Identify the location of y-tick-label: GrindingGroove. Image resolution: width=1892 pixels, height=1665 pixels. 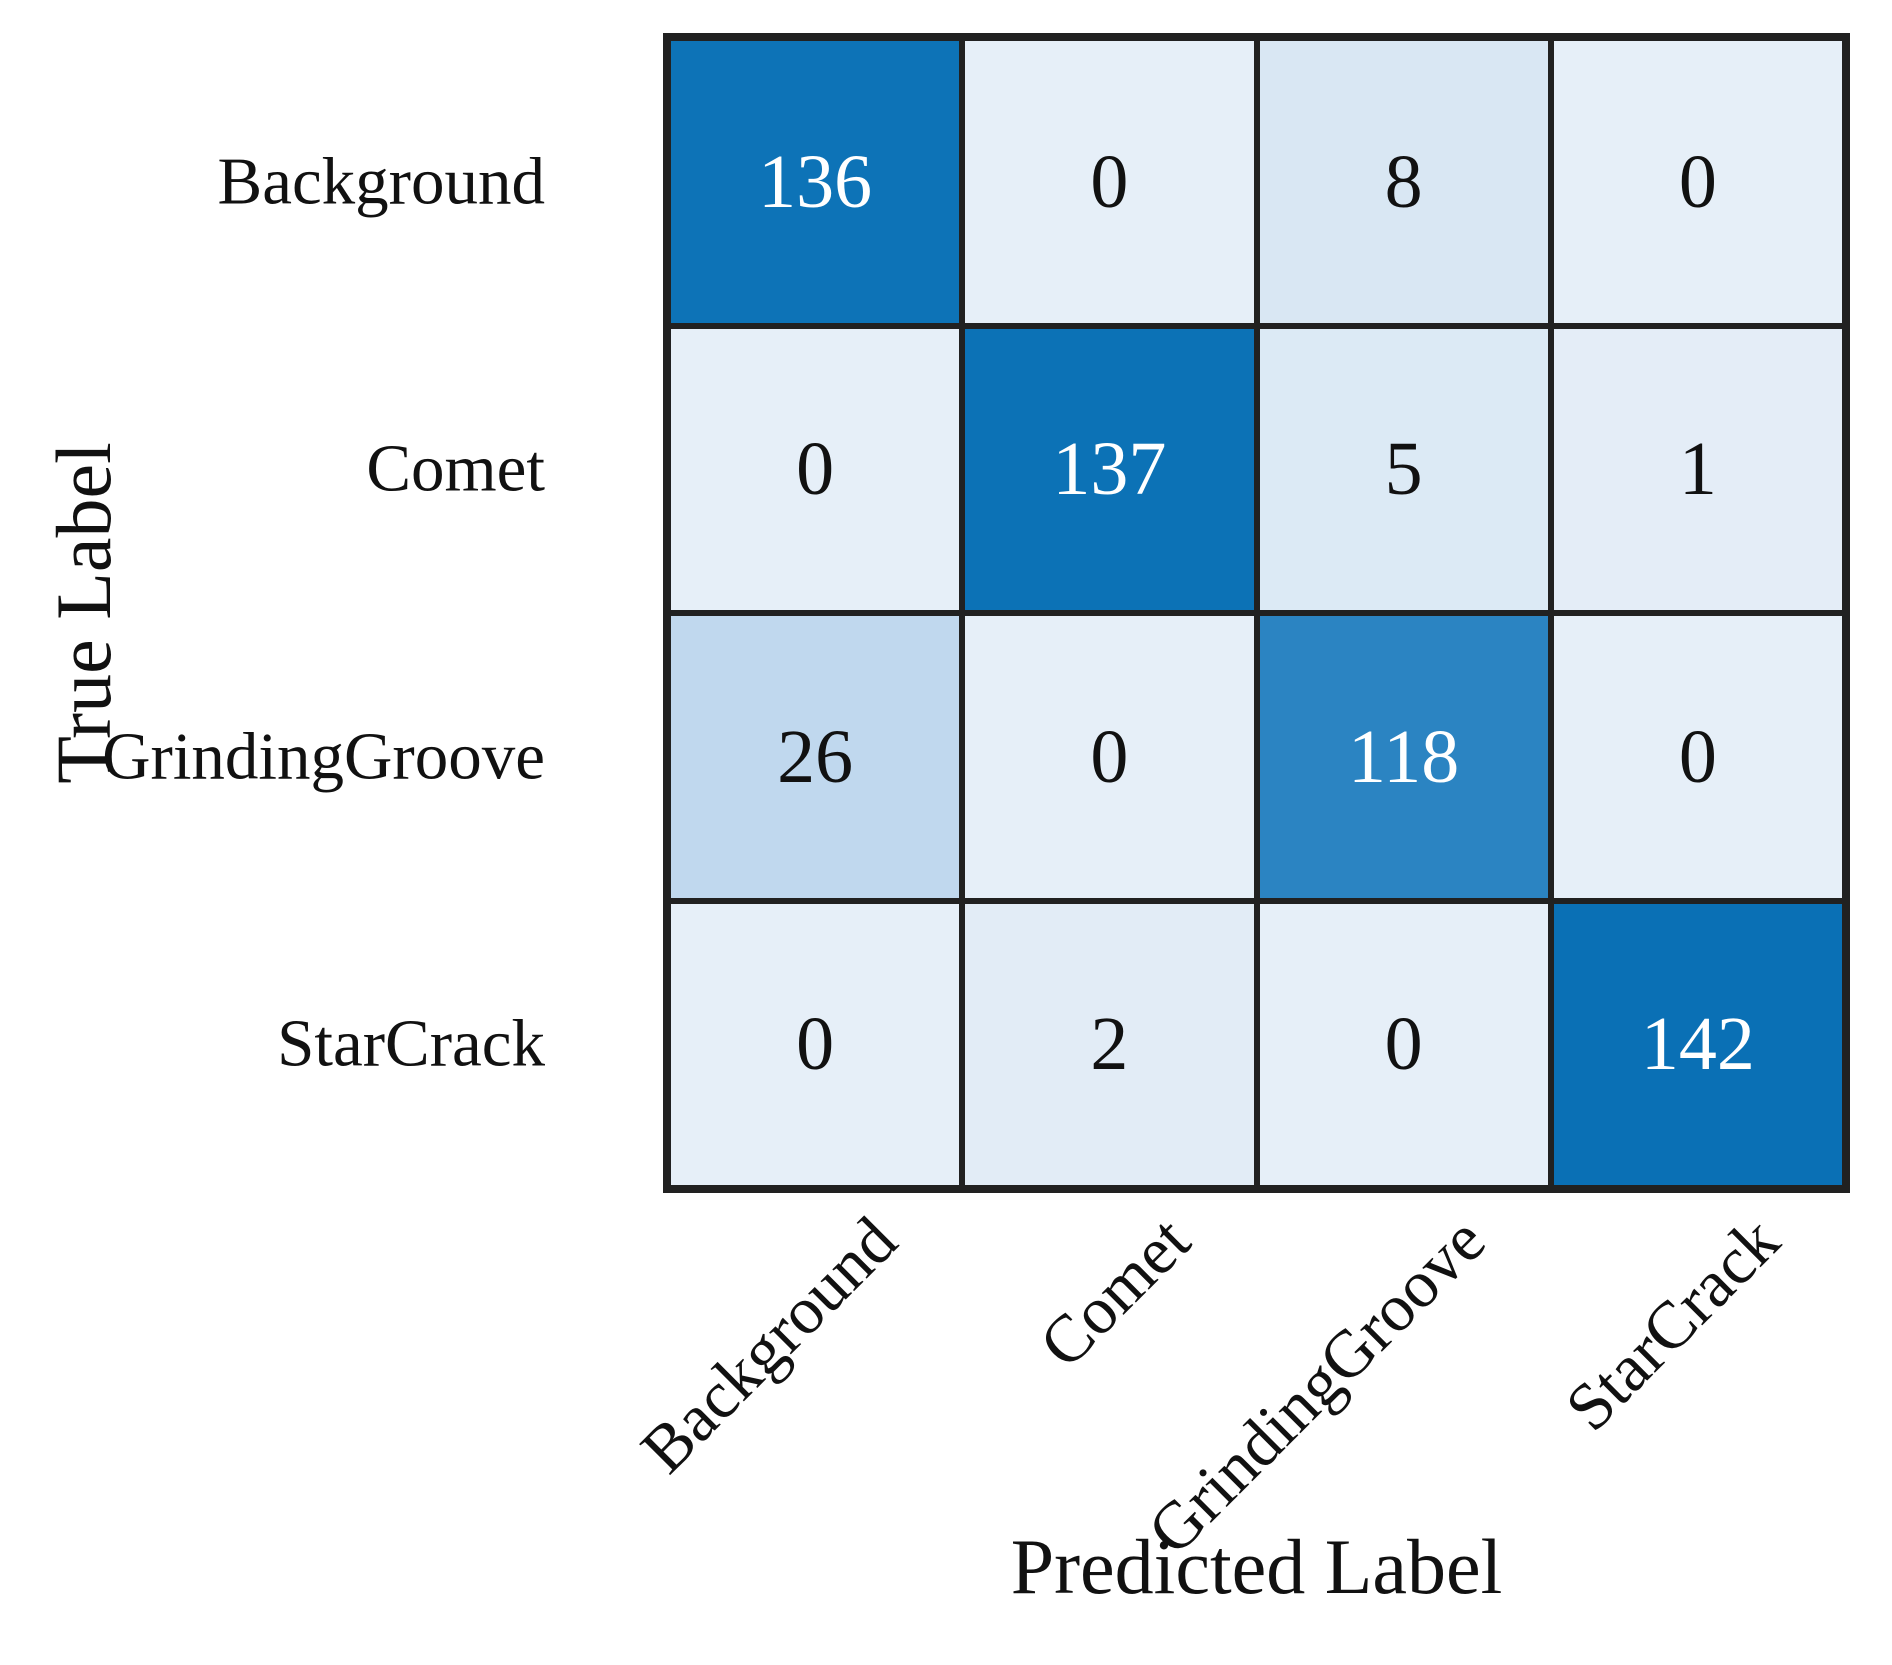
(323, 756).